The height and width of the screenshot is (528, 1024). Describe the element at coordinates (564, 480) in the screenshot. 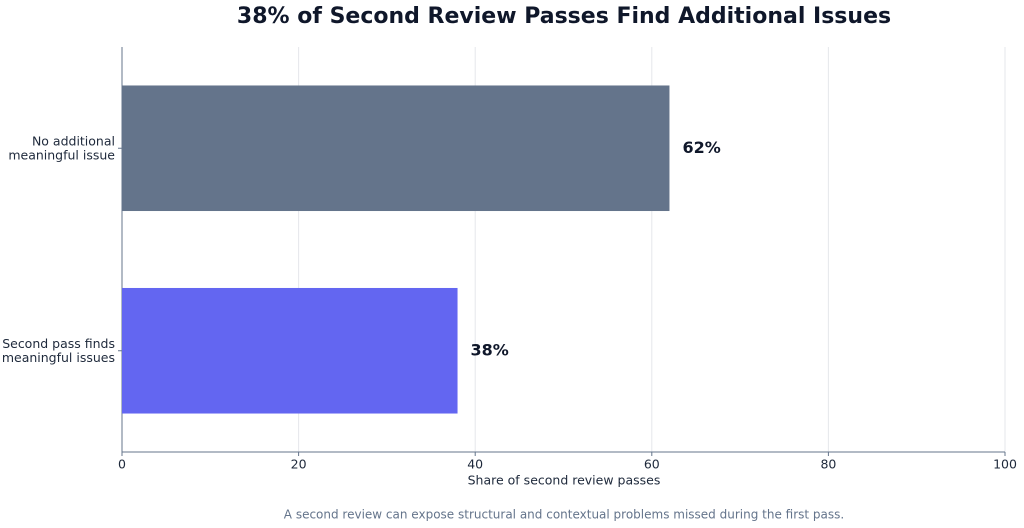

I see `x-axis-label: Share of second review passes` at that location.